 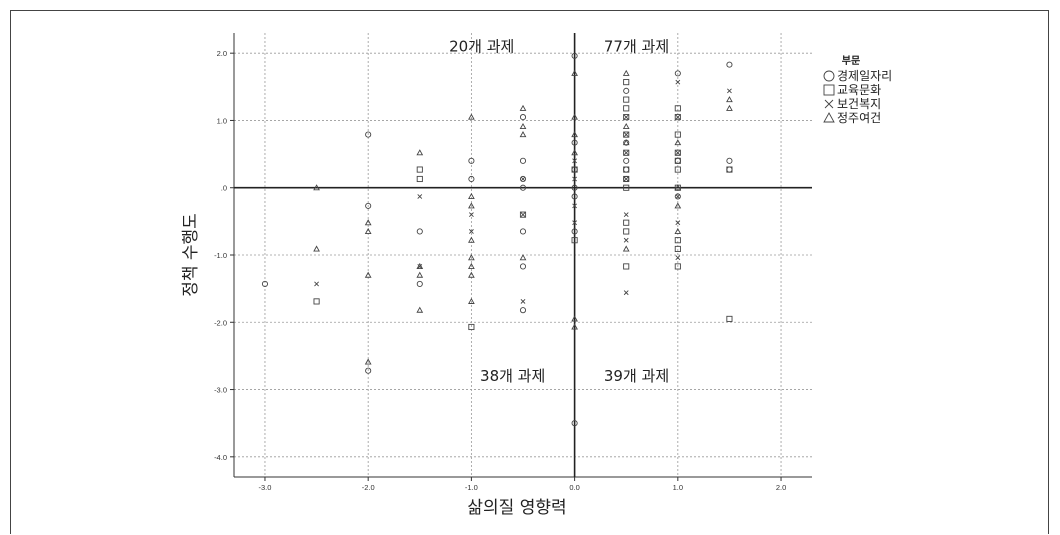 What do you see at coordinates (516, 508) in the screenshot?
I see `x-axis-label: 삶의질 영향력` at bounding box center [516, 508].